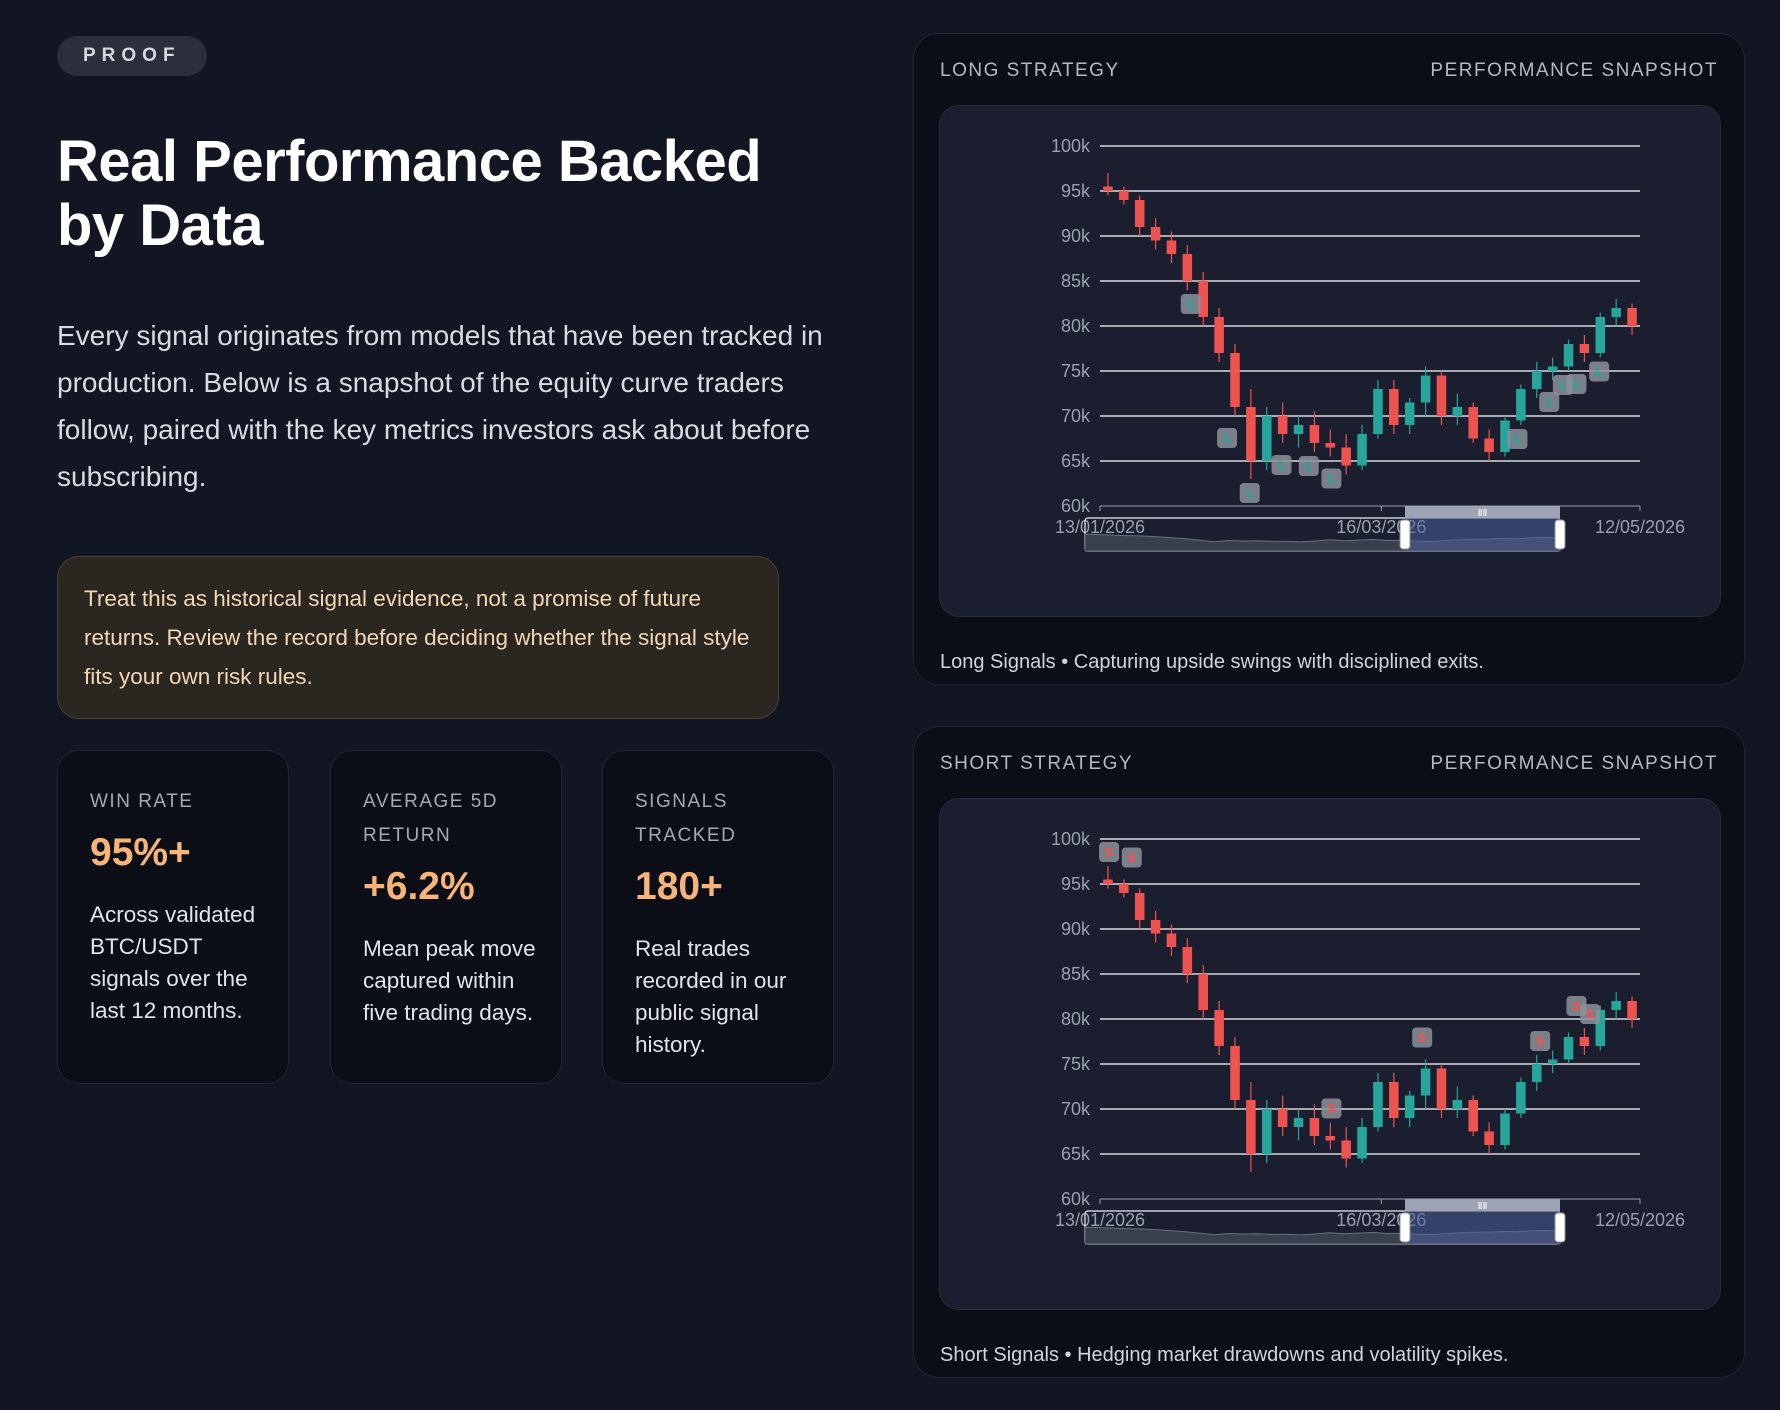 The width and height of the screenshot is (1780, 1410). What do you see at coordinates (142, 801) in the screenshot?
I see `stat-label: WIN RATE` at bounding box center [142, 801].